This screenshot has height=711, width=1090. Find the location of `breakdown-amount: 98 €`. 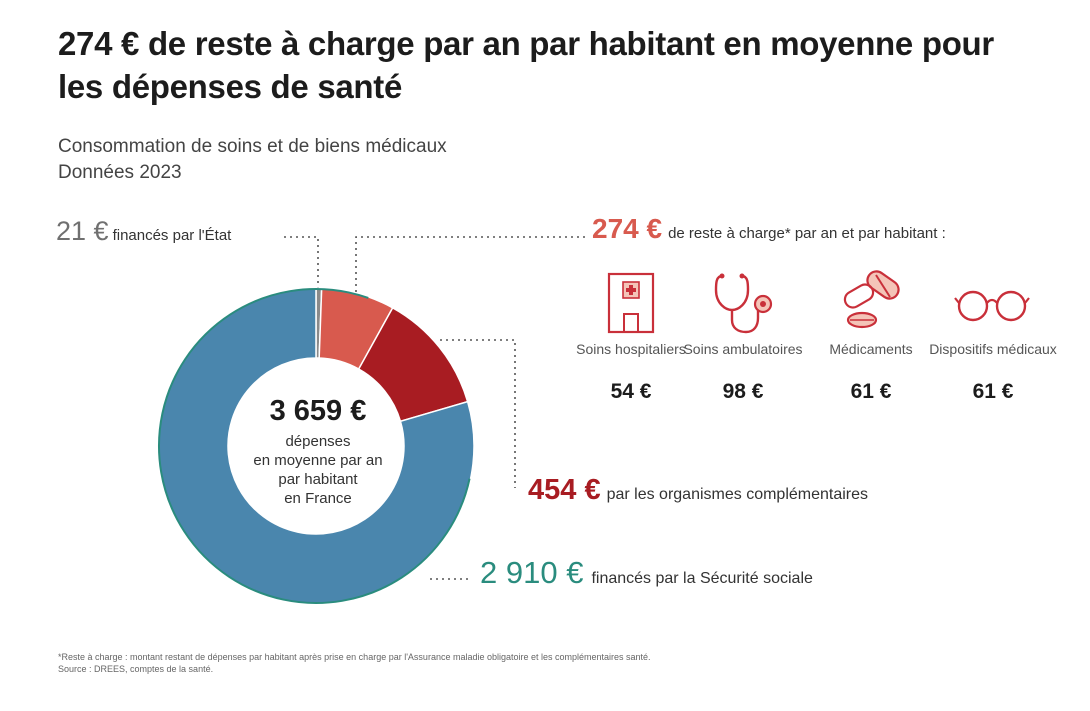

breakdown-amount: 98 € is located at coordinates (743, 391).